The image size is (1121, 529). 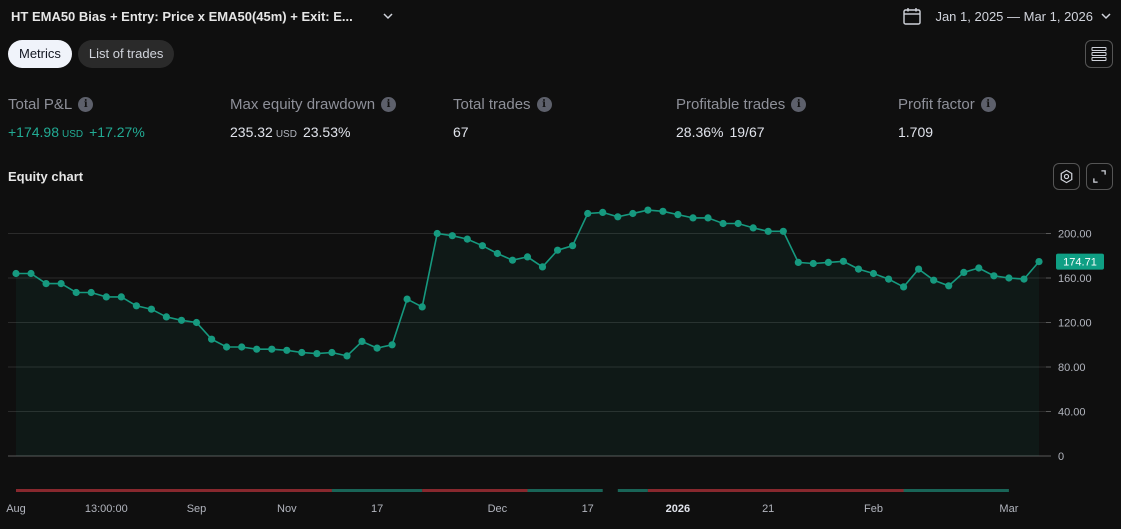 I want to click on y-tick-label: 0, so click(x=1061, y=457).